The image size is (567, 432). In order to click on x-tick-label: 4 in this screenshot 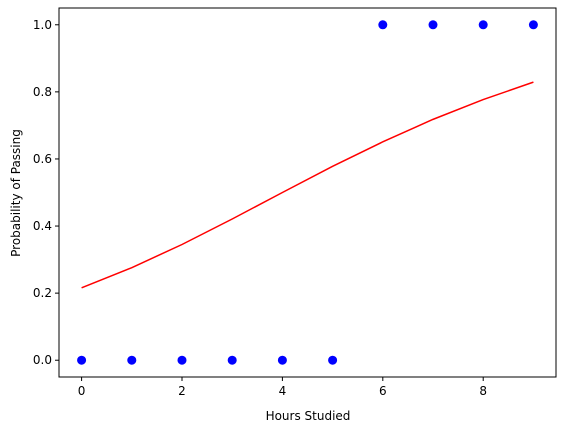, I will do `click(283, 391)`.